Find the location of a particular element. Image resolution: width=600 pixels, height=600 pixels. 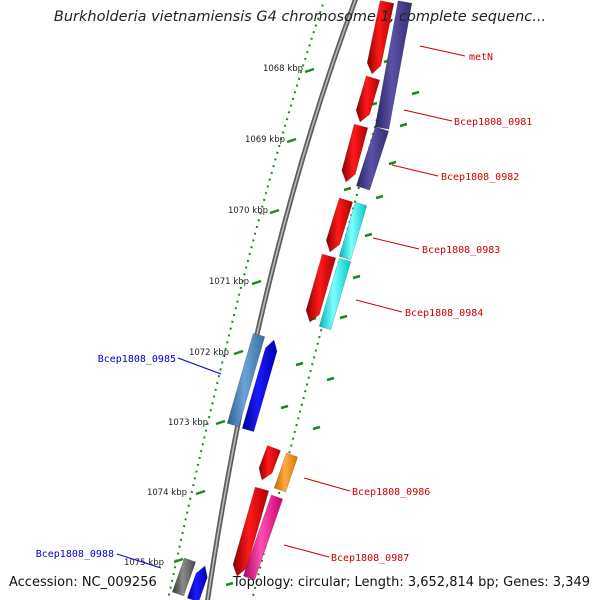

ruler-tick-label: 1072 kbp is located at coordinates (209, 353).